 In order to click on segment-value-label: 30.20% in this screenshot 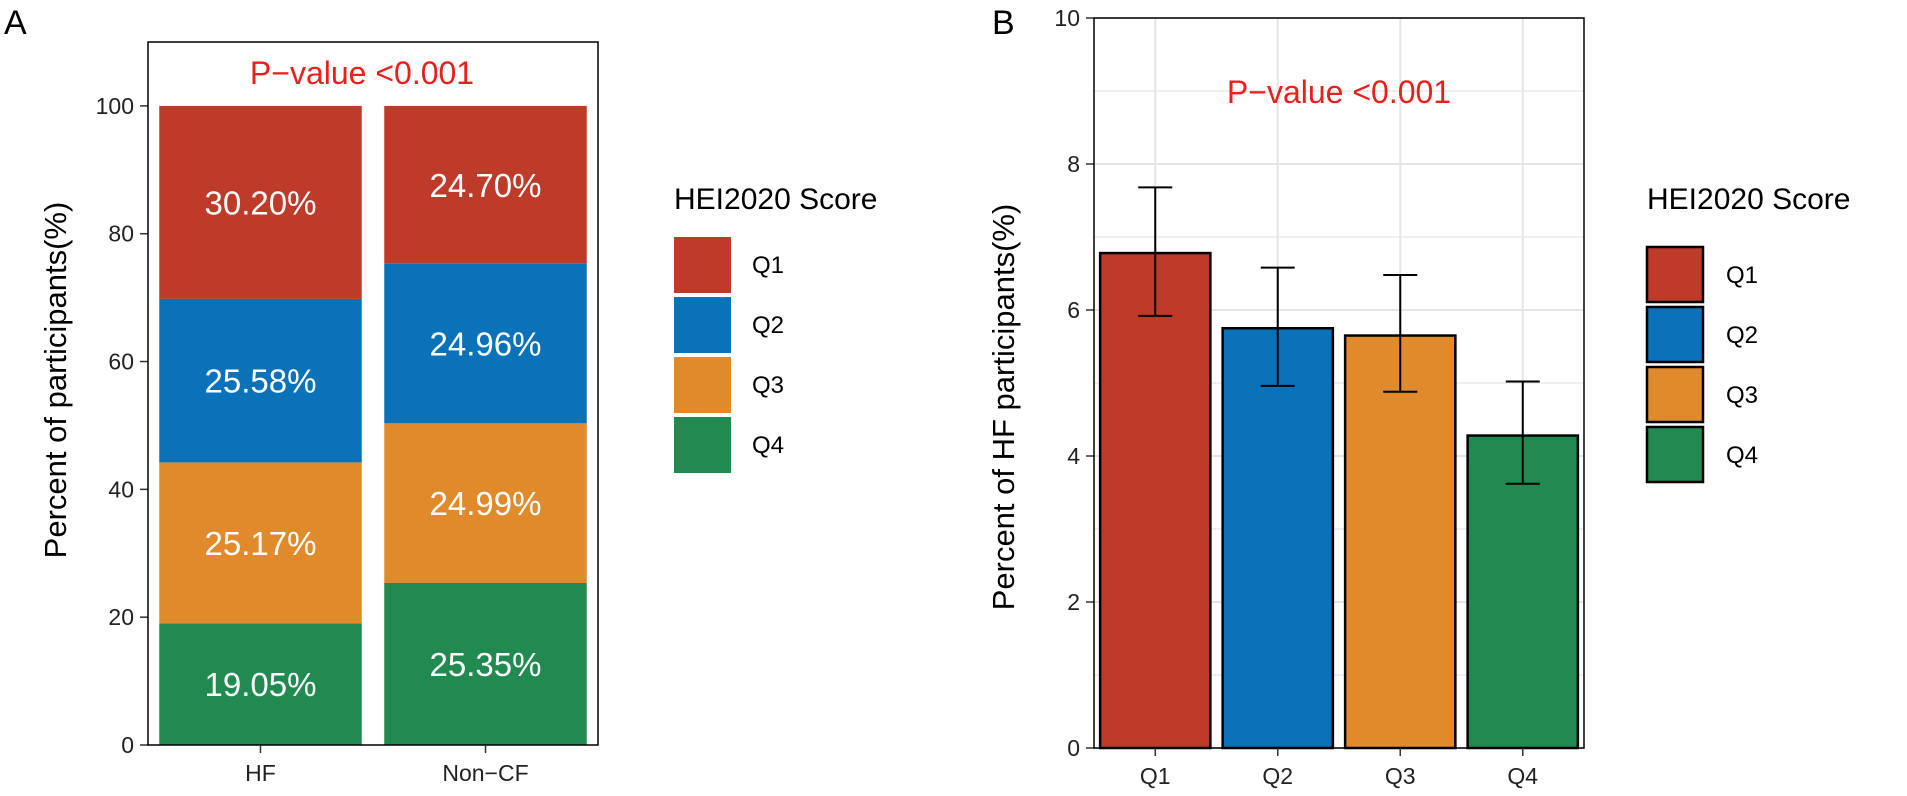, I will do `click(261, 202)`.